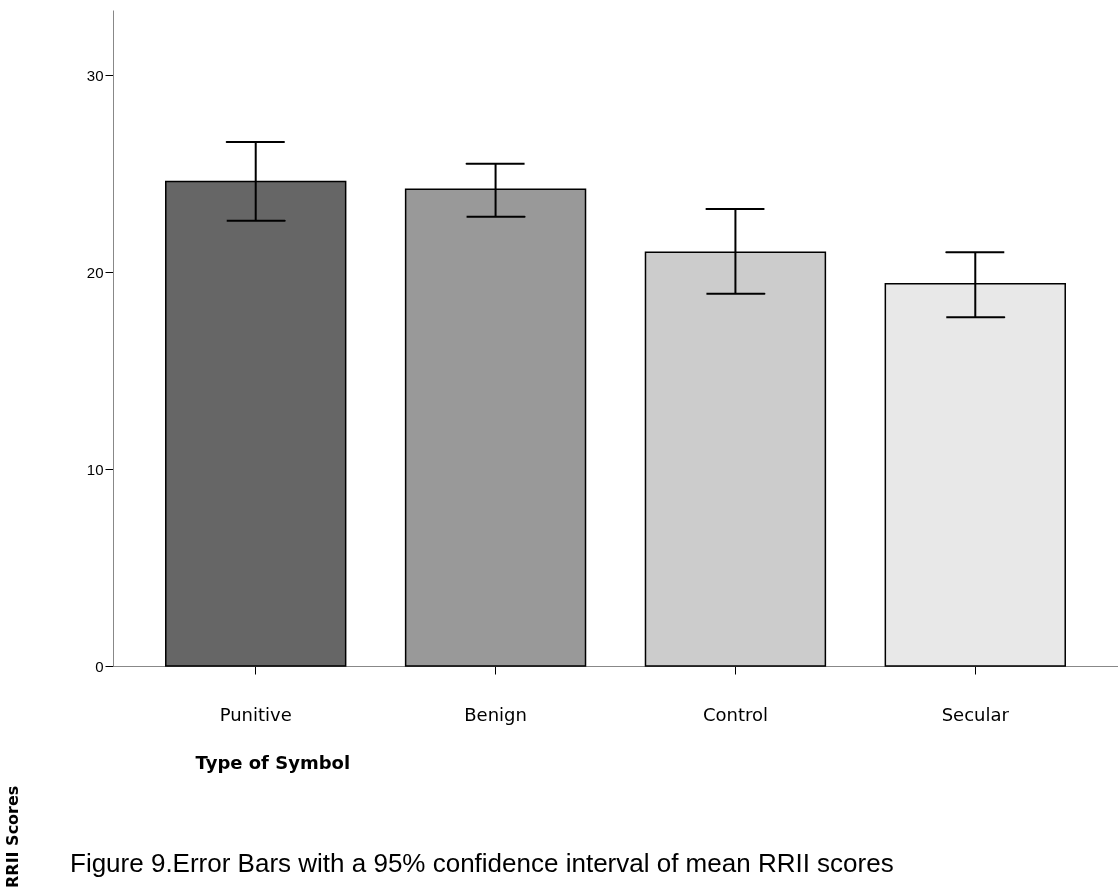  I want to click on y-tick-label: 10, so click(95, 469).